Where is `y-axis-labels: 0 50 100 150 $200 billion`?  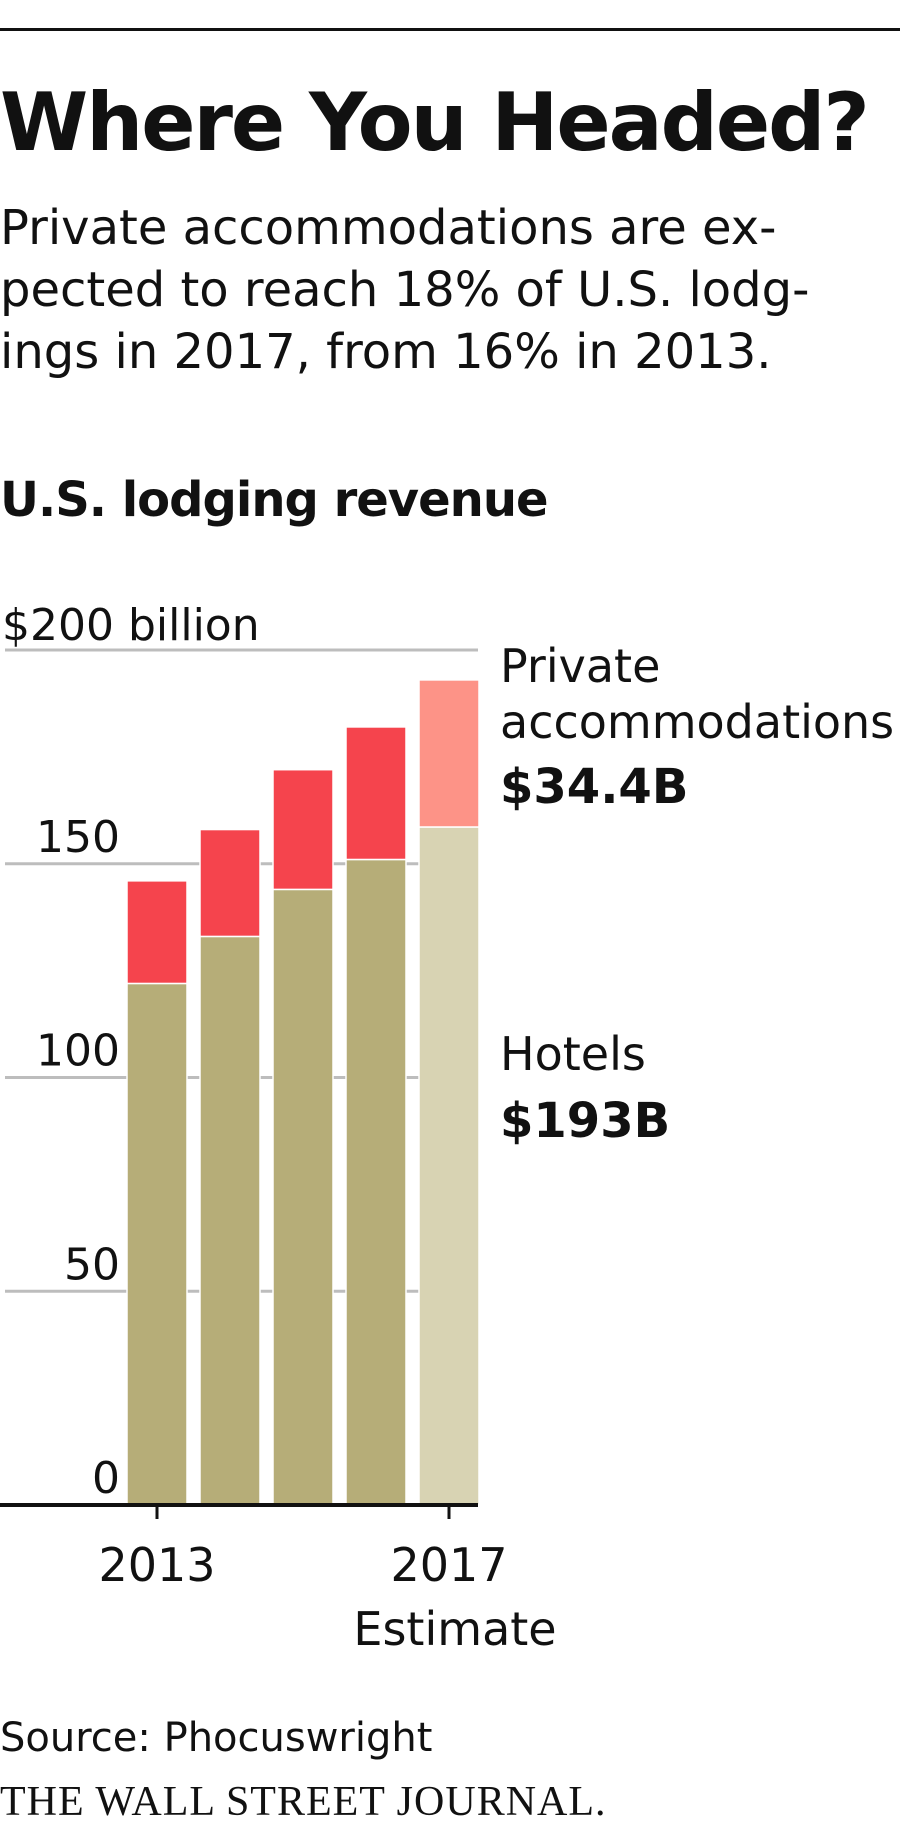 y-axis-labels: 0 50 100 150 $200 billion is located at coordinates (131, 1052).